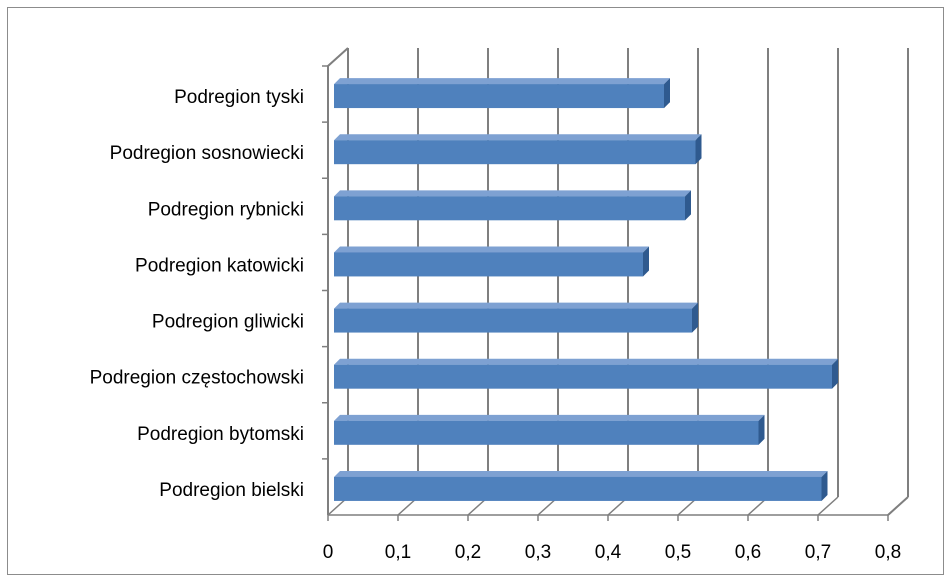 The height and width of the screenshot is (582, 952). I want to click on x-tick-label: 0,3, so click(538, 552).